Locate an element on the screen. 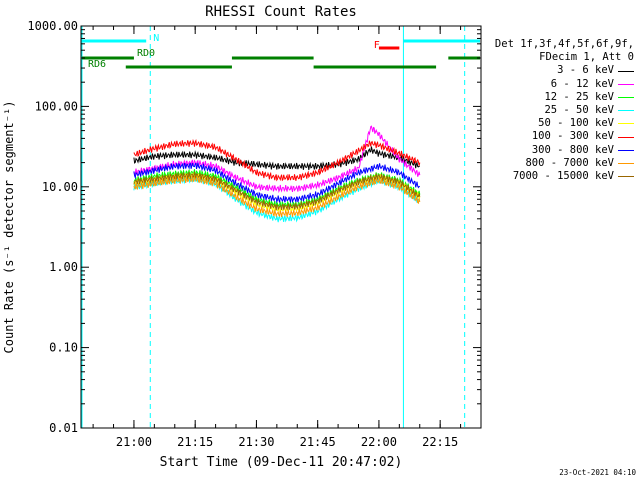 The image size is (640, 480). x-tick-label: 22:00 is located at coordinates (379, 442).